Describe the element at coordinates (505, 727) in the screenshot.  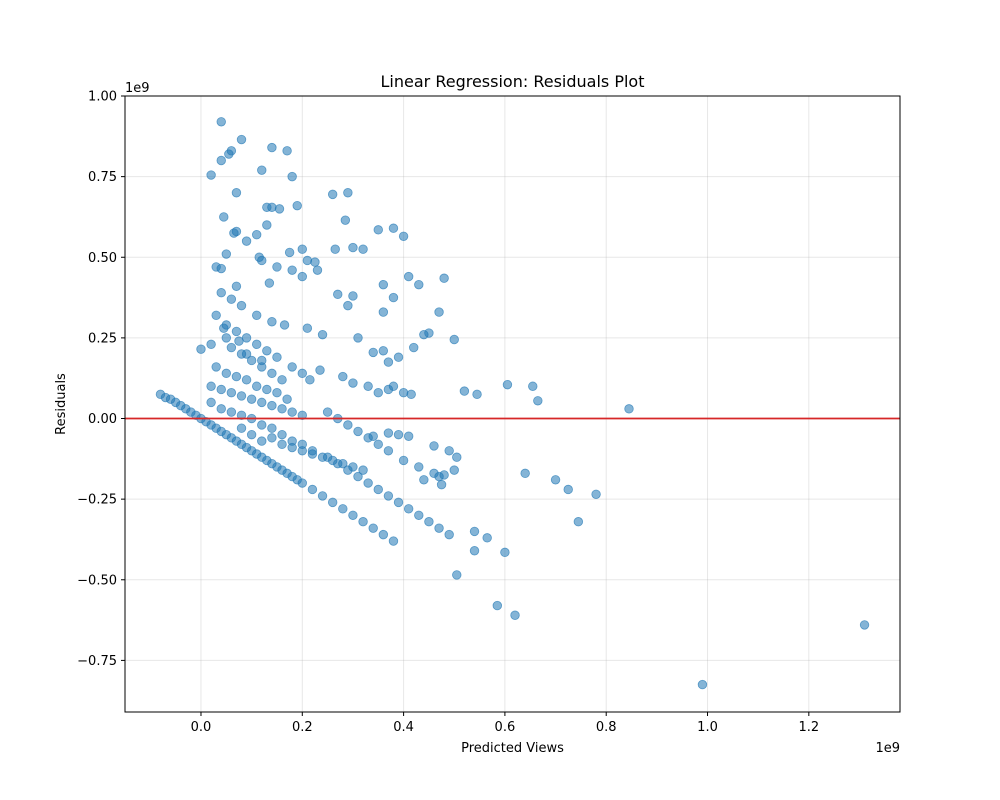
I see `x-tick-label: 0.6` at that location.